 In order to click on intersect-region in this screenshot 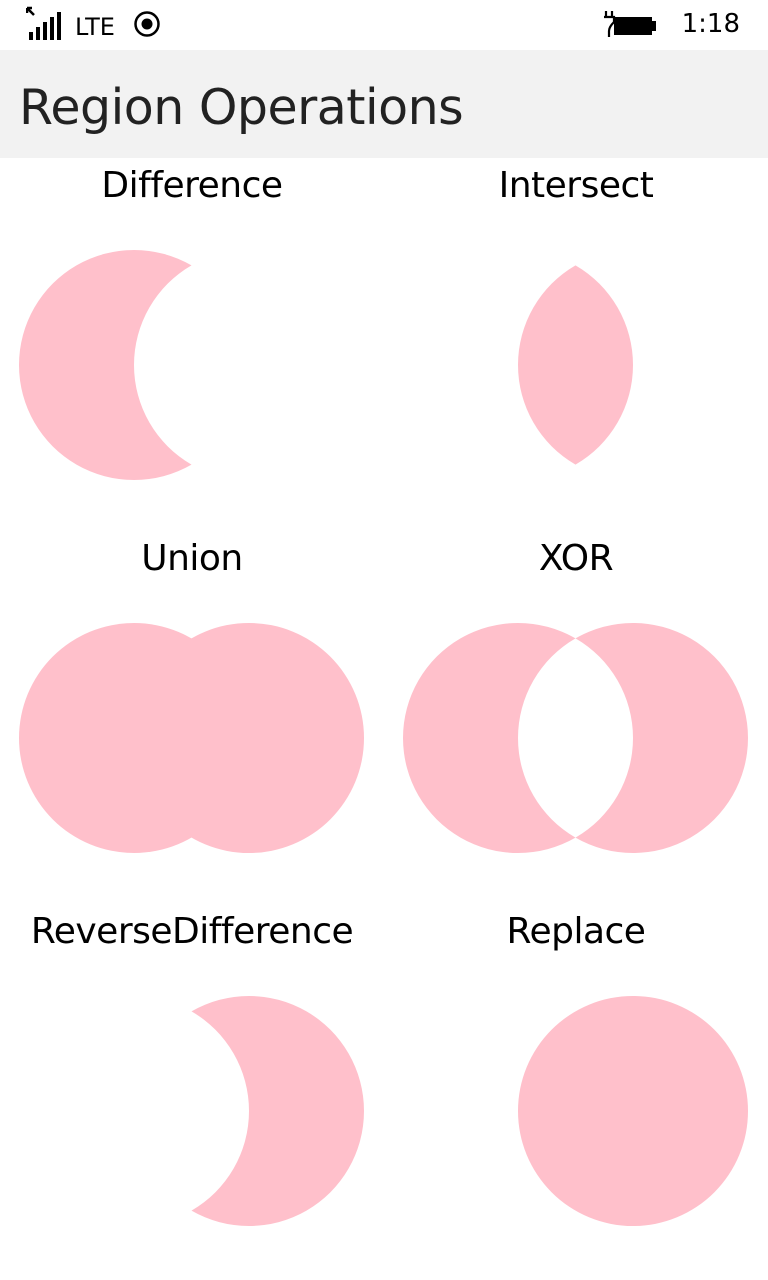, I will do `click(576, 365)`.